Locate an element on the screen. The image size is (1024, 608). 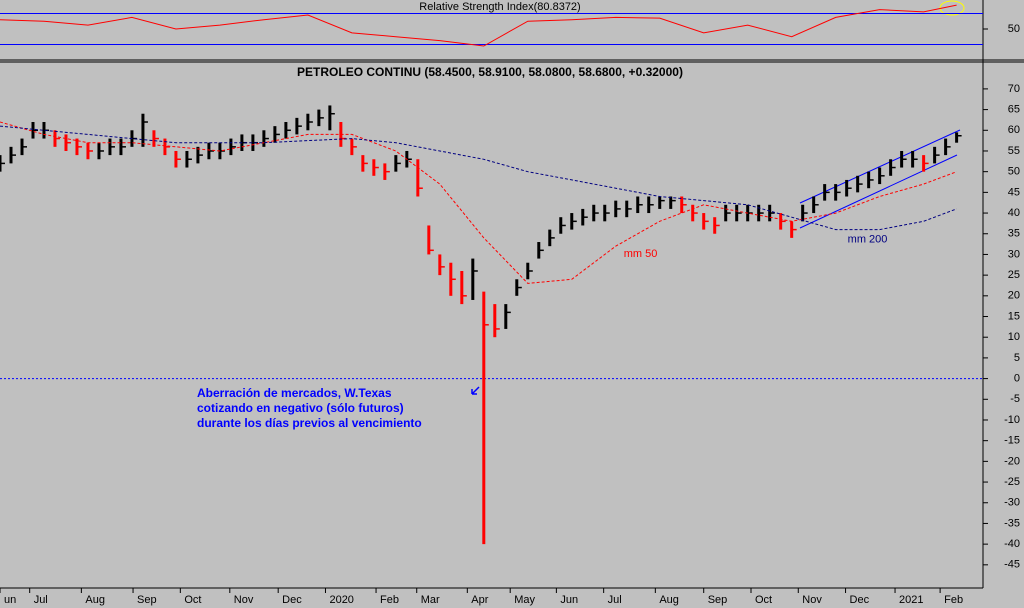
y-tick-label: -45 is located at coordinates (1012, 565).